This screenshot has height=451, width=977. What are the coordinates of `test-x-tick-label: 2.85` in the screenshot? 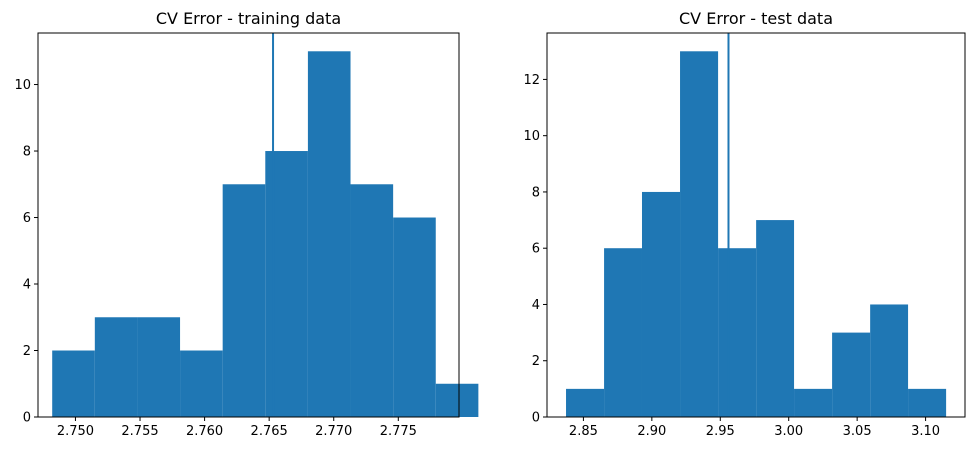 It's located at (583, 431).